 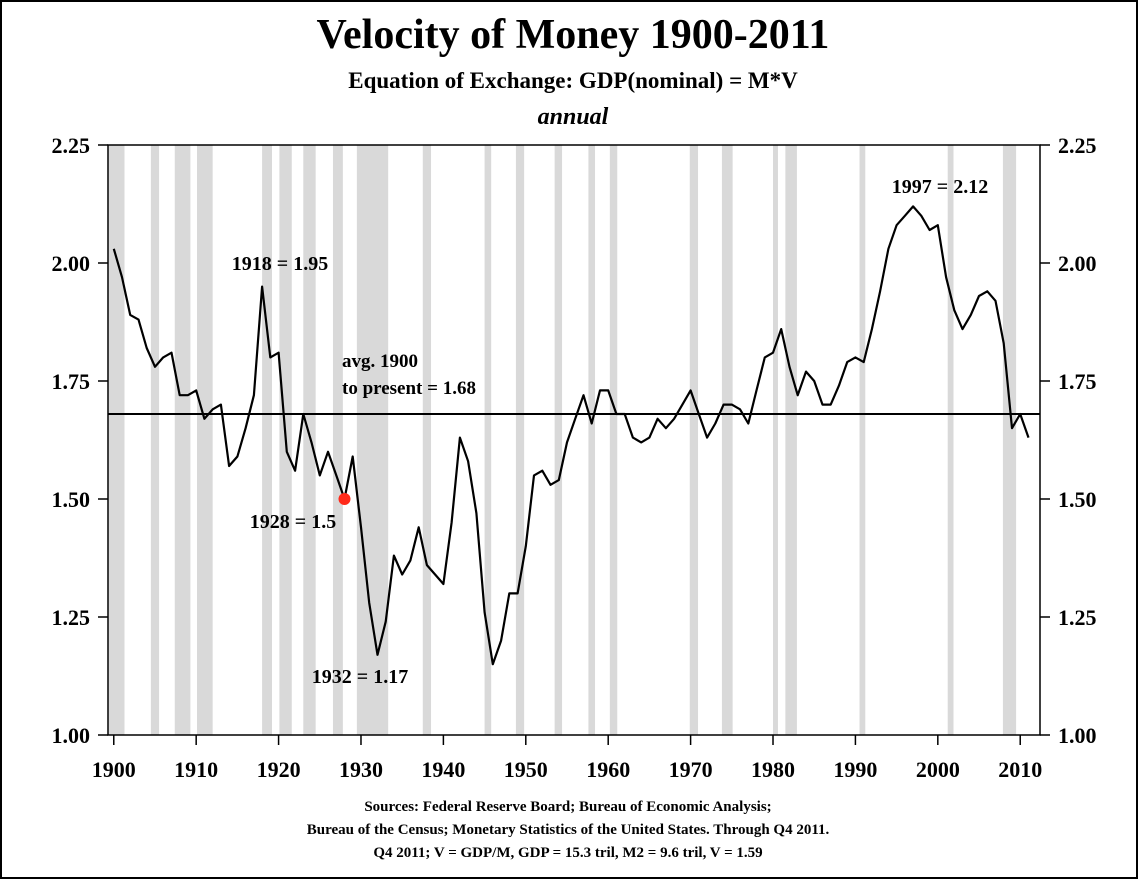 I want to click on x-tick-label: 1990, so click(x=855, y=769).